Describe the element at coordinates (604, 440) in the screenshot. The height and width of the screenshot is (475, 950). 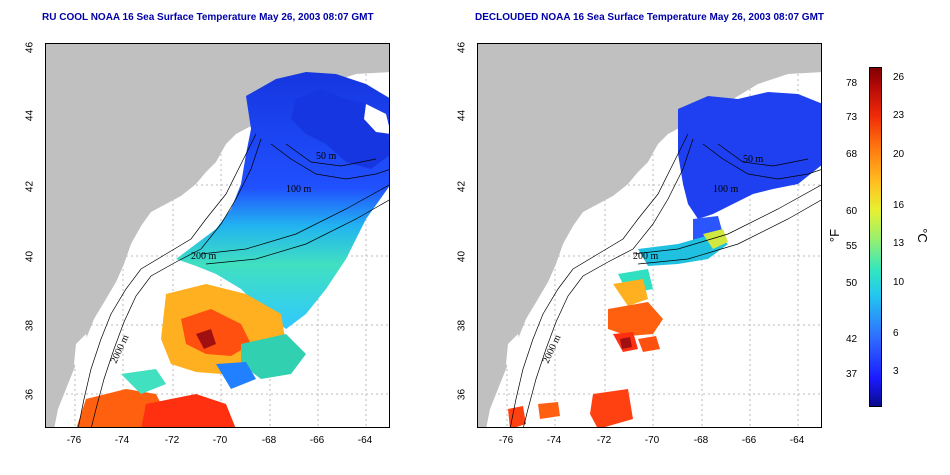
I see `right-xtick-72: -72` at that location.